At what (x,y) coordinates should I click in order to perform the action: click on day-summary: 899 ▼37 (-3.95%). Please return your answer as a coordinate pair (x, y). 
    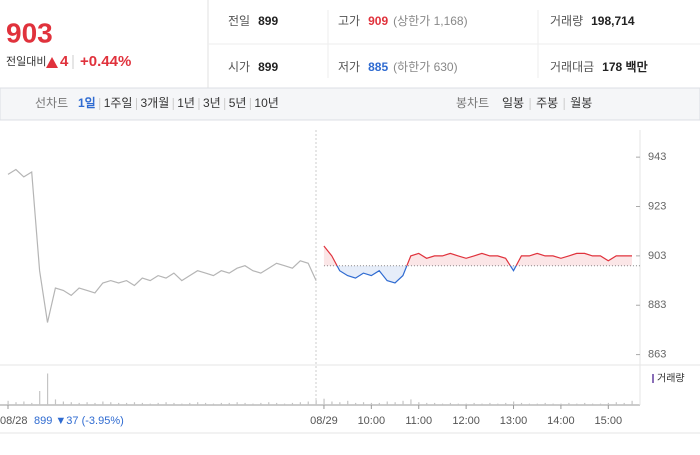
    Looking at the image, I should click on (79, 421).